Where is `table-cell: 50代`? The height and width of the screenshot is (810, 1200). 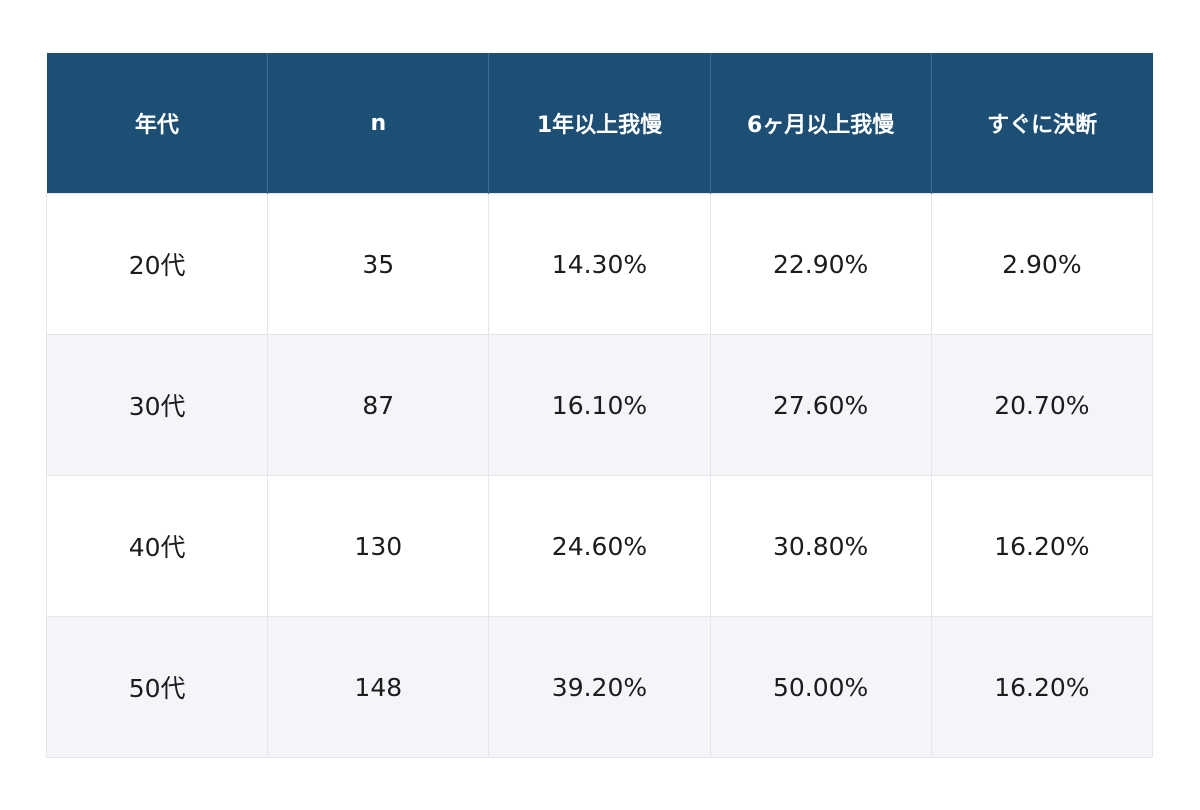
table-cell: 50代 is located at coordinates (157, 687).